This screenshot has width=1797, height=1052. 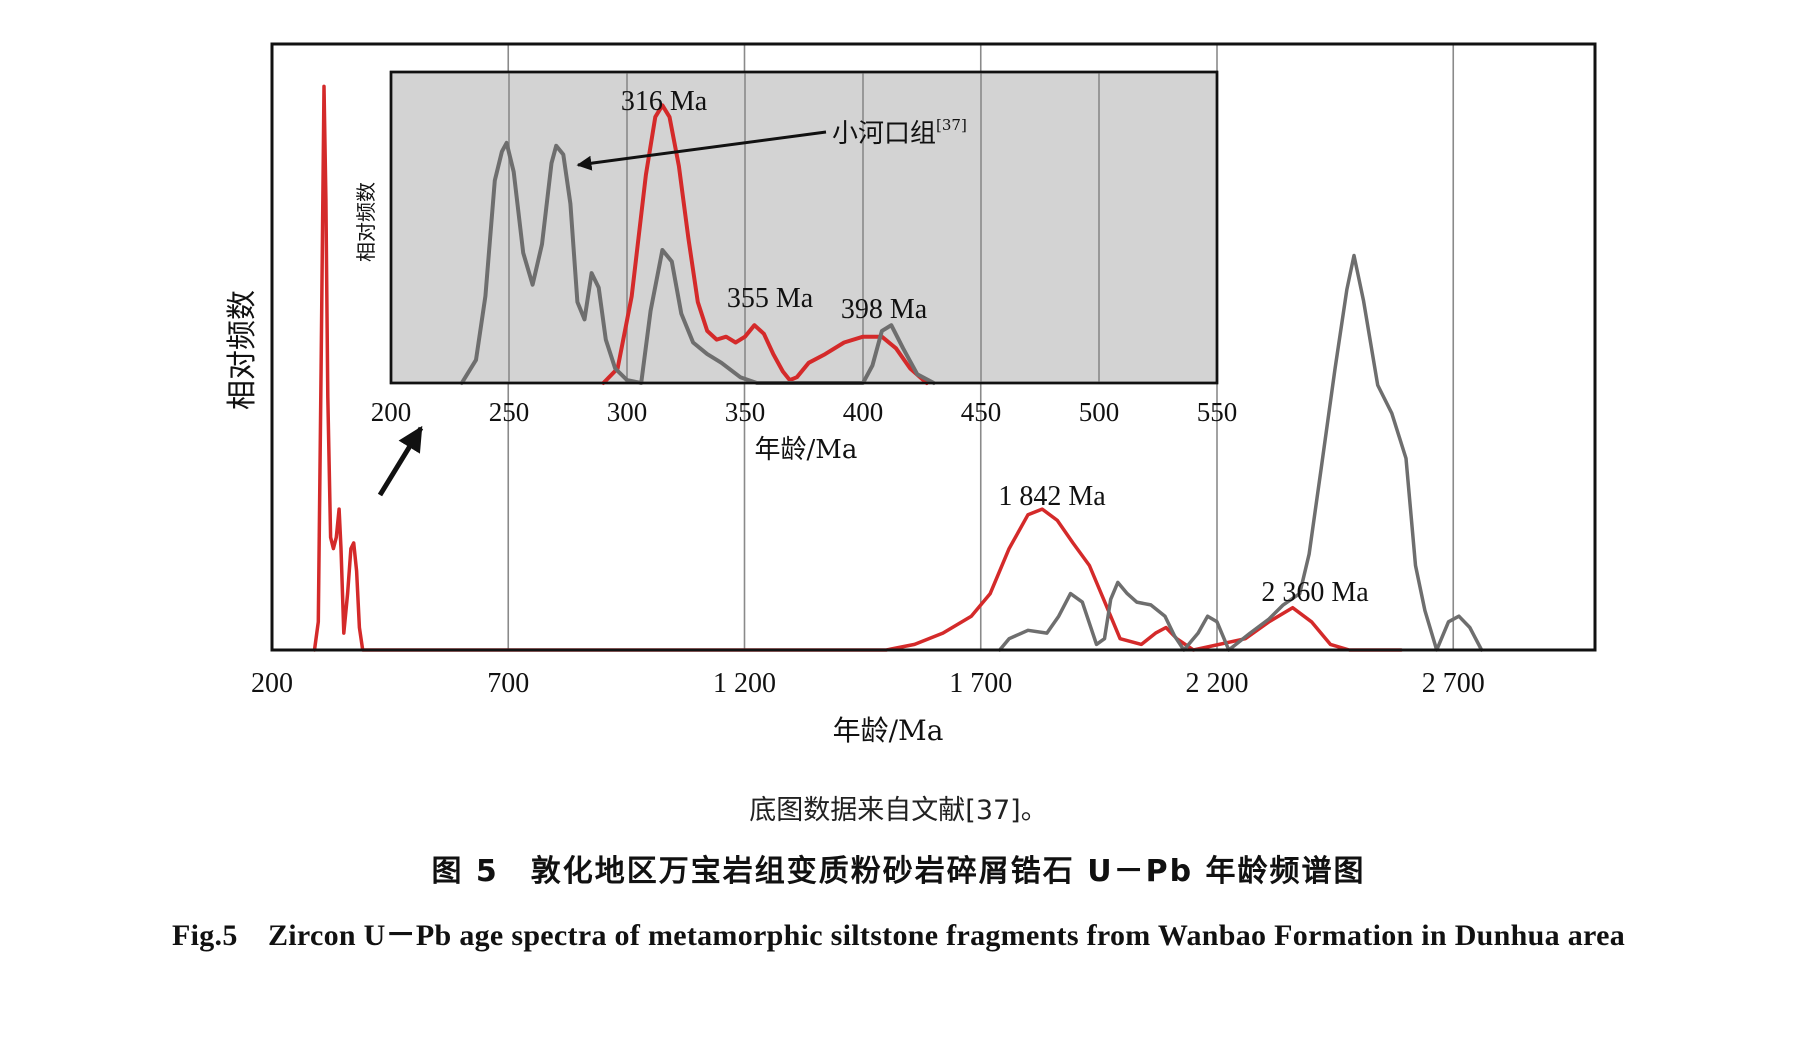 What do you see at coordinates (744, 683) in the screenshot?
I see `main-x-tick-1200: 1 200` at bounding box center [744, 683].